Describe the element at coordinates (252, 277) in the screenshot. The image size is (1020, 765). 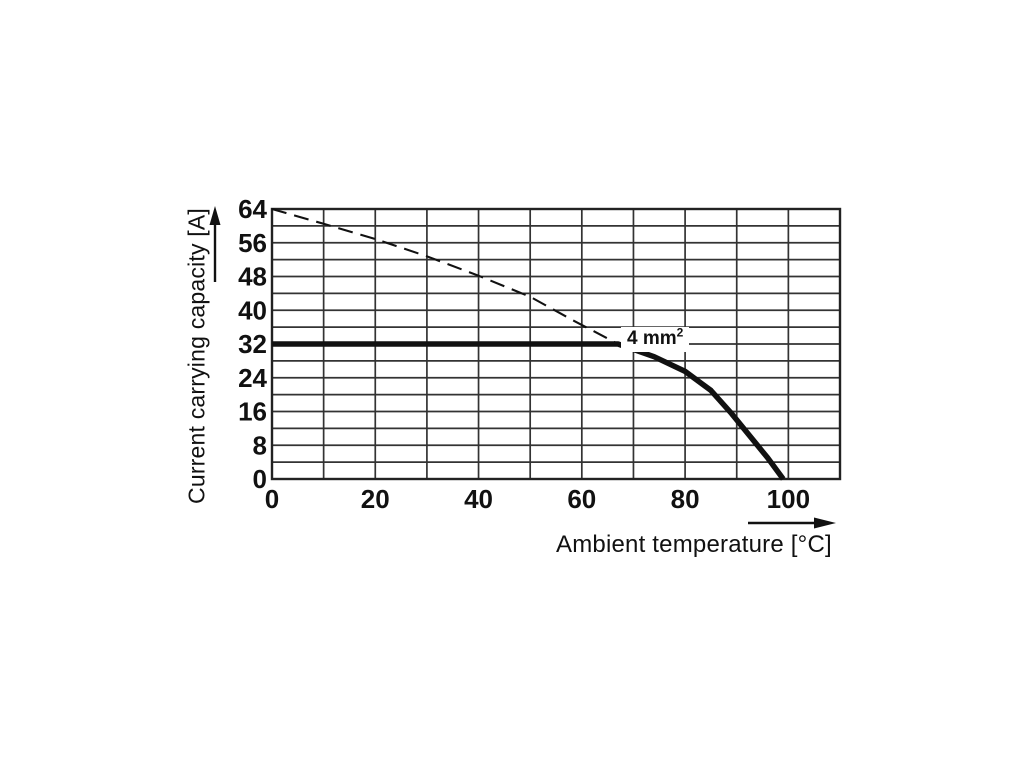
I see `y-tick-label: 48` at that location.